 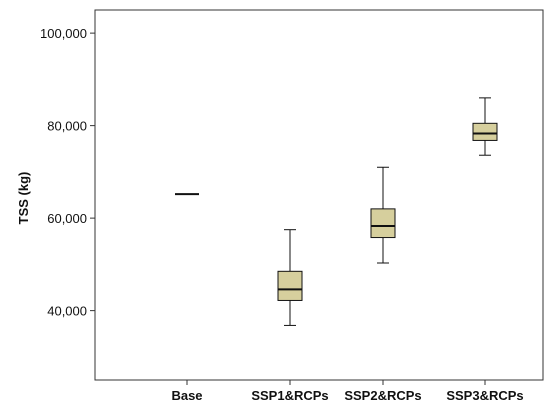 I want to click on x-axis: Base SSP1&RCPs SSP2&RCPs SSP3&RCPs, so click(x=347, y=391).